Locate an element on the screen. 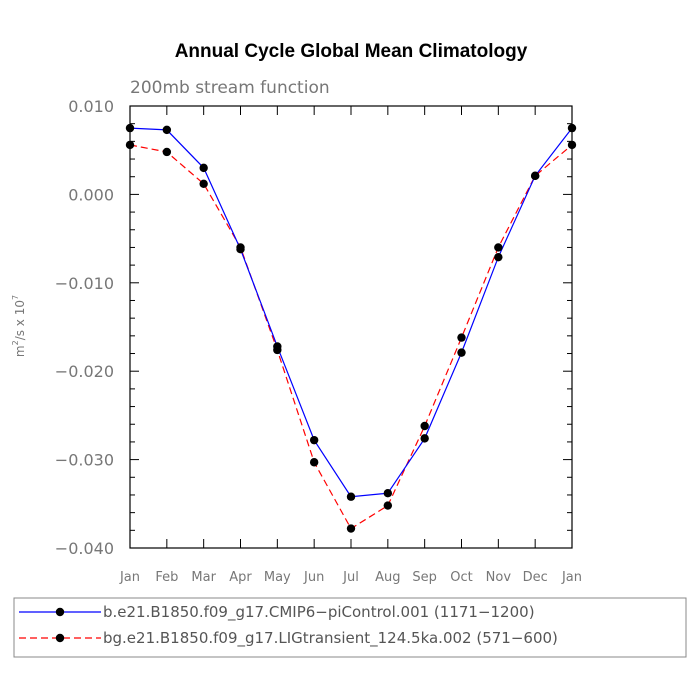 Image resolution: width=700 pixels, height=700 pixels. x-tick-label: Nov is located at coordinates (499, 577).